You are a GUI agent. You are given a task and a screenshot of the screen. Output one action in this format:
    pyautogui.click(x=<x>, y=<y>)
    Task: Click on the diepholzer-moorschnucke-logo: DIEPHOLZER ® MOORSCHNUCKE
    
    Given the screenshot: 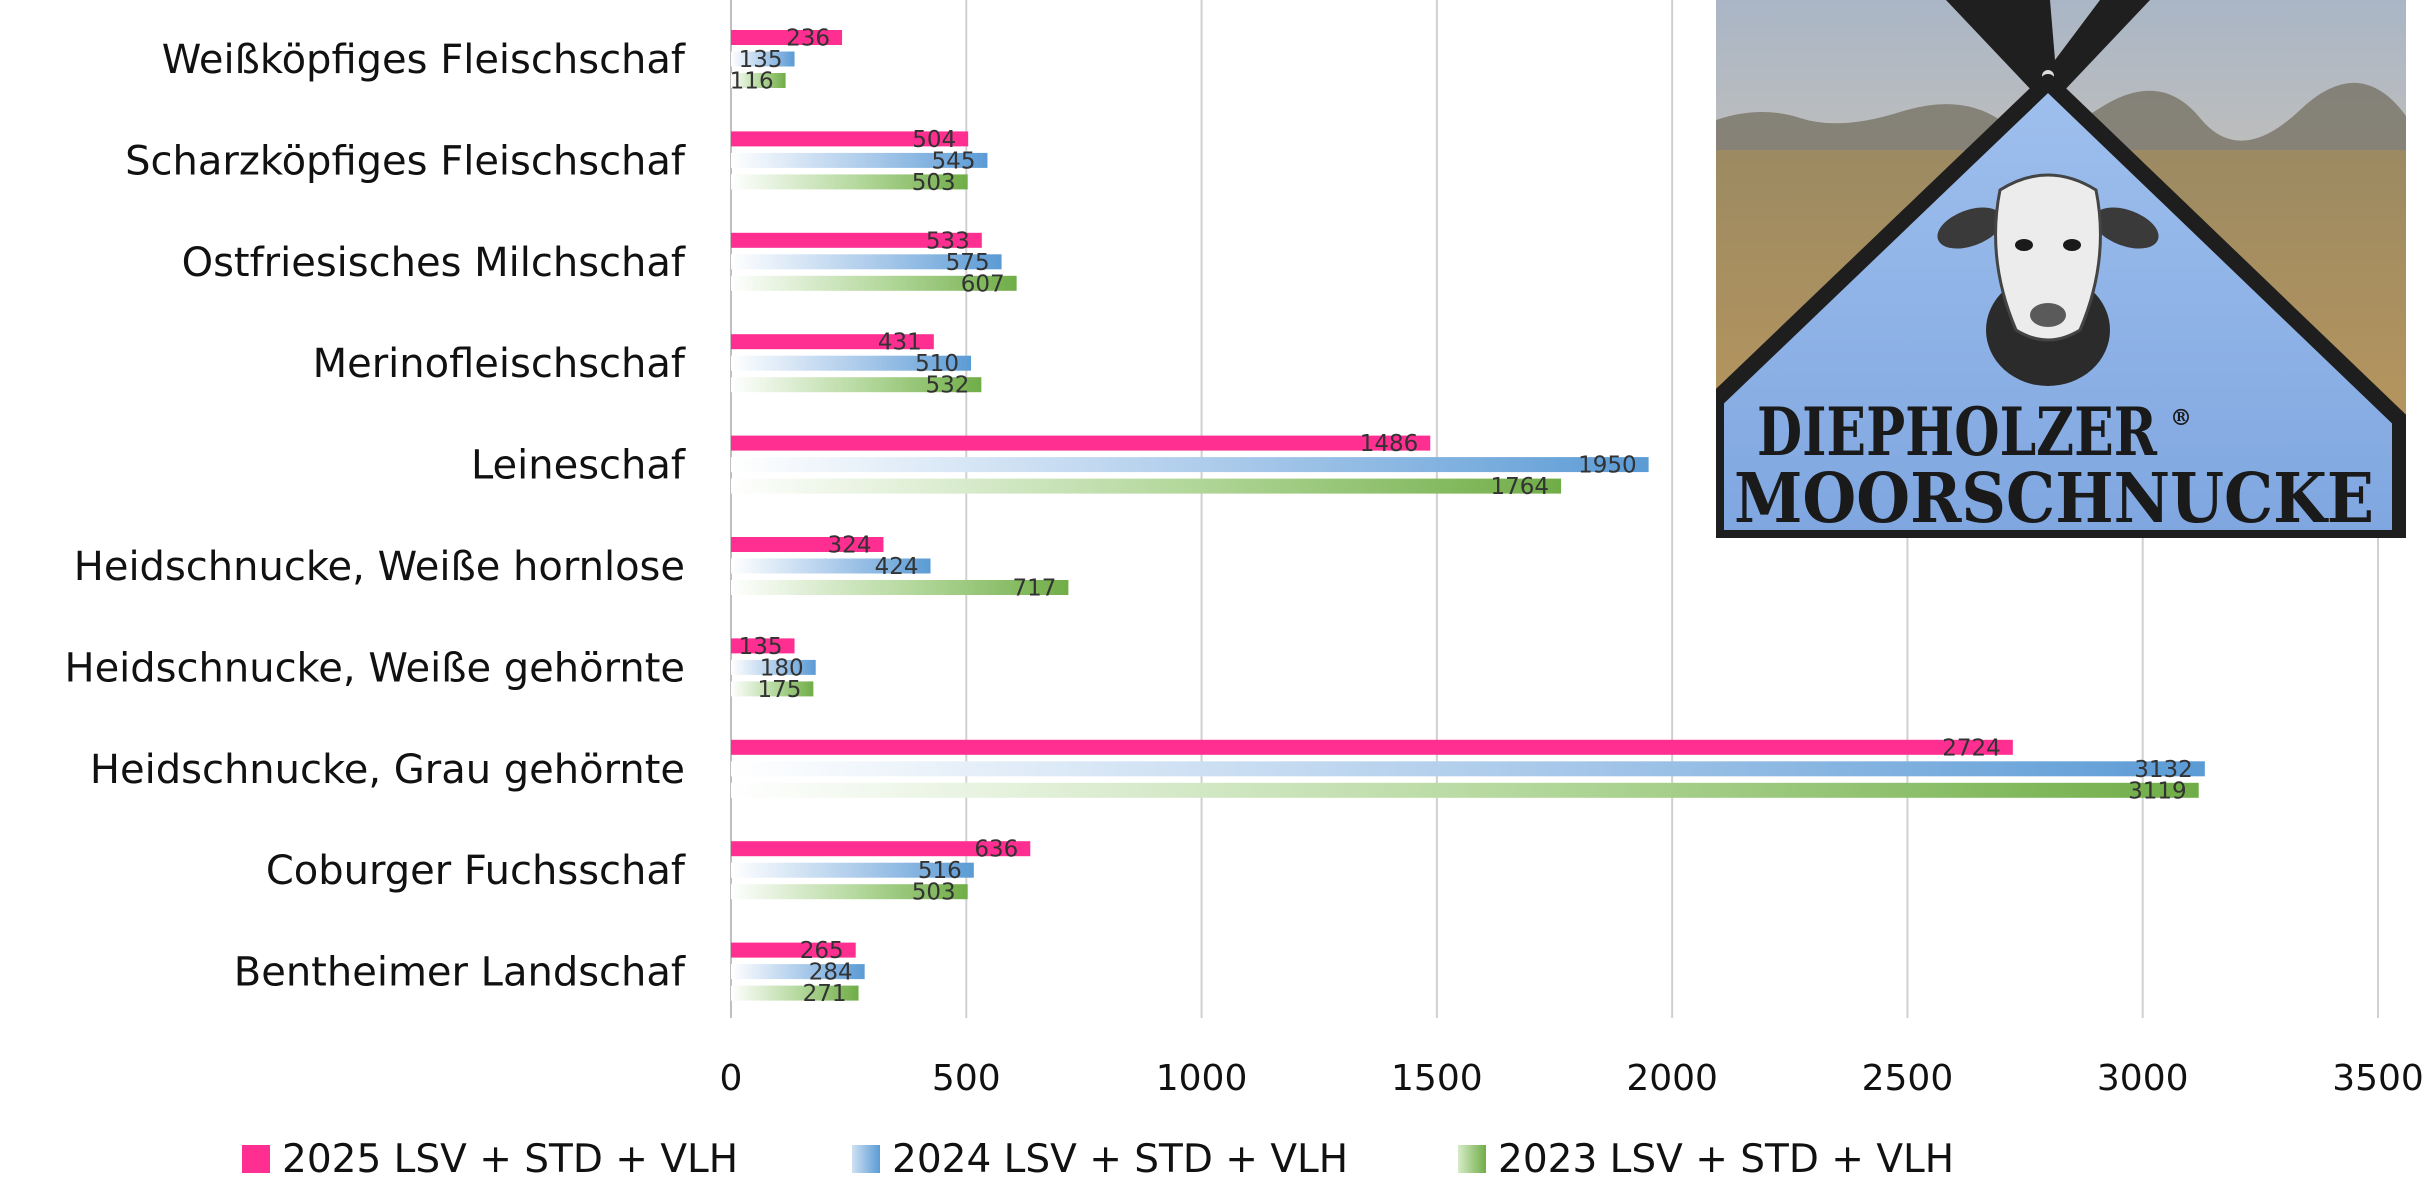 What is the action you would take?
    pyautogui.click(x=2061, y=269)
    